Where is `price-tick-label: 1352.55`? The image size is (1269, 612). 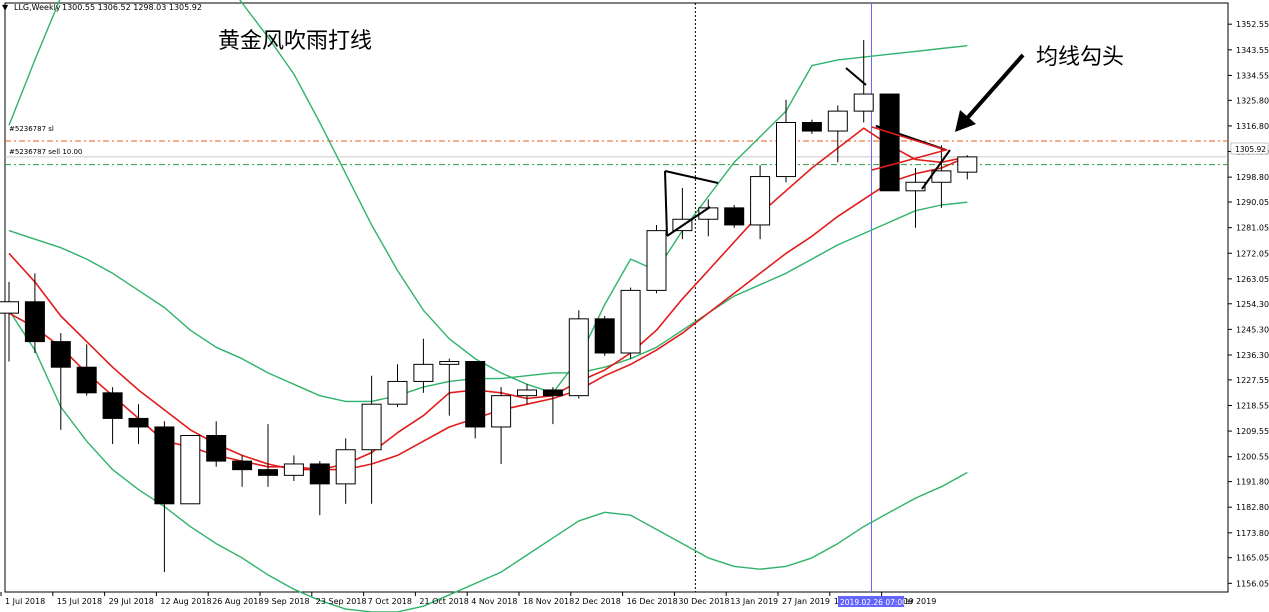 price-tick-label: 1352.55 is located at coordinates (1252, 24).